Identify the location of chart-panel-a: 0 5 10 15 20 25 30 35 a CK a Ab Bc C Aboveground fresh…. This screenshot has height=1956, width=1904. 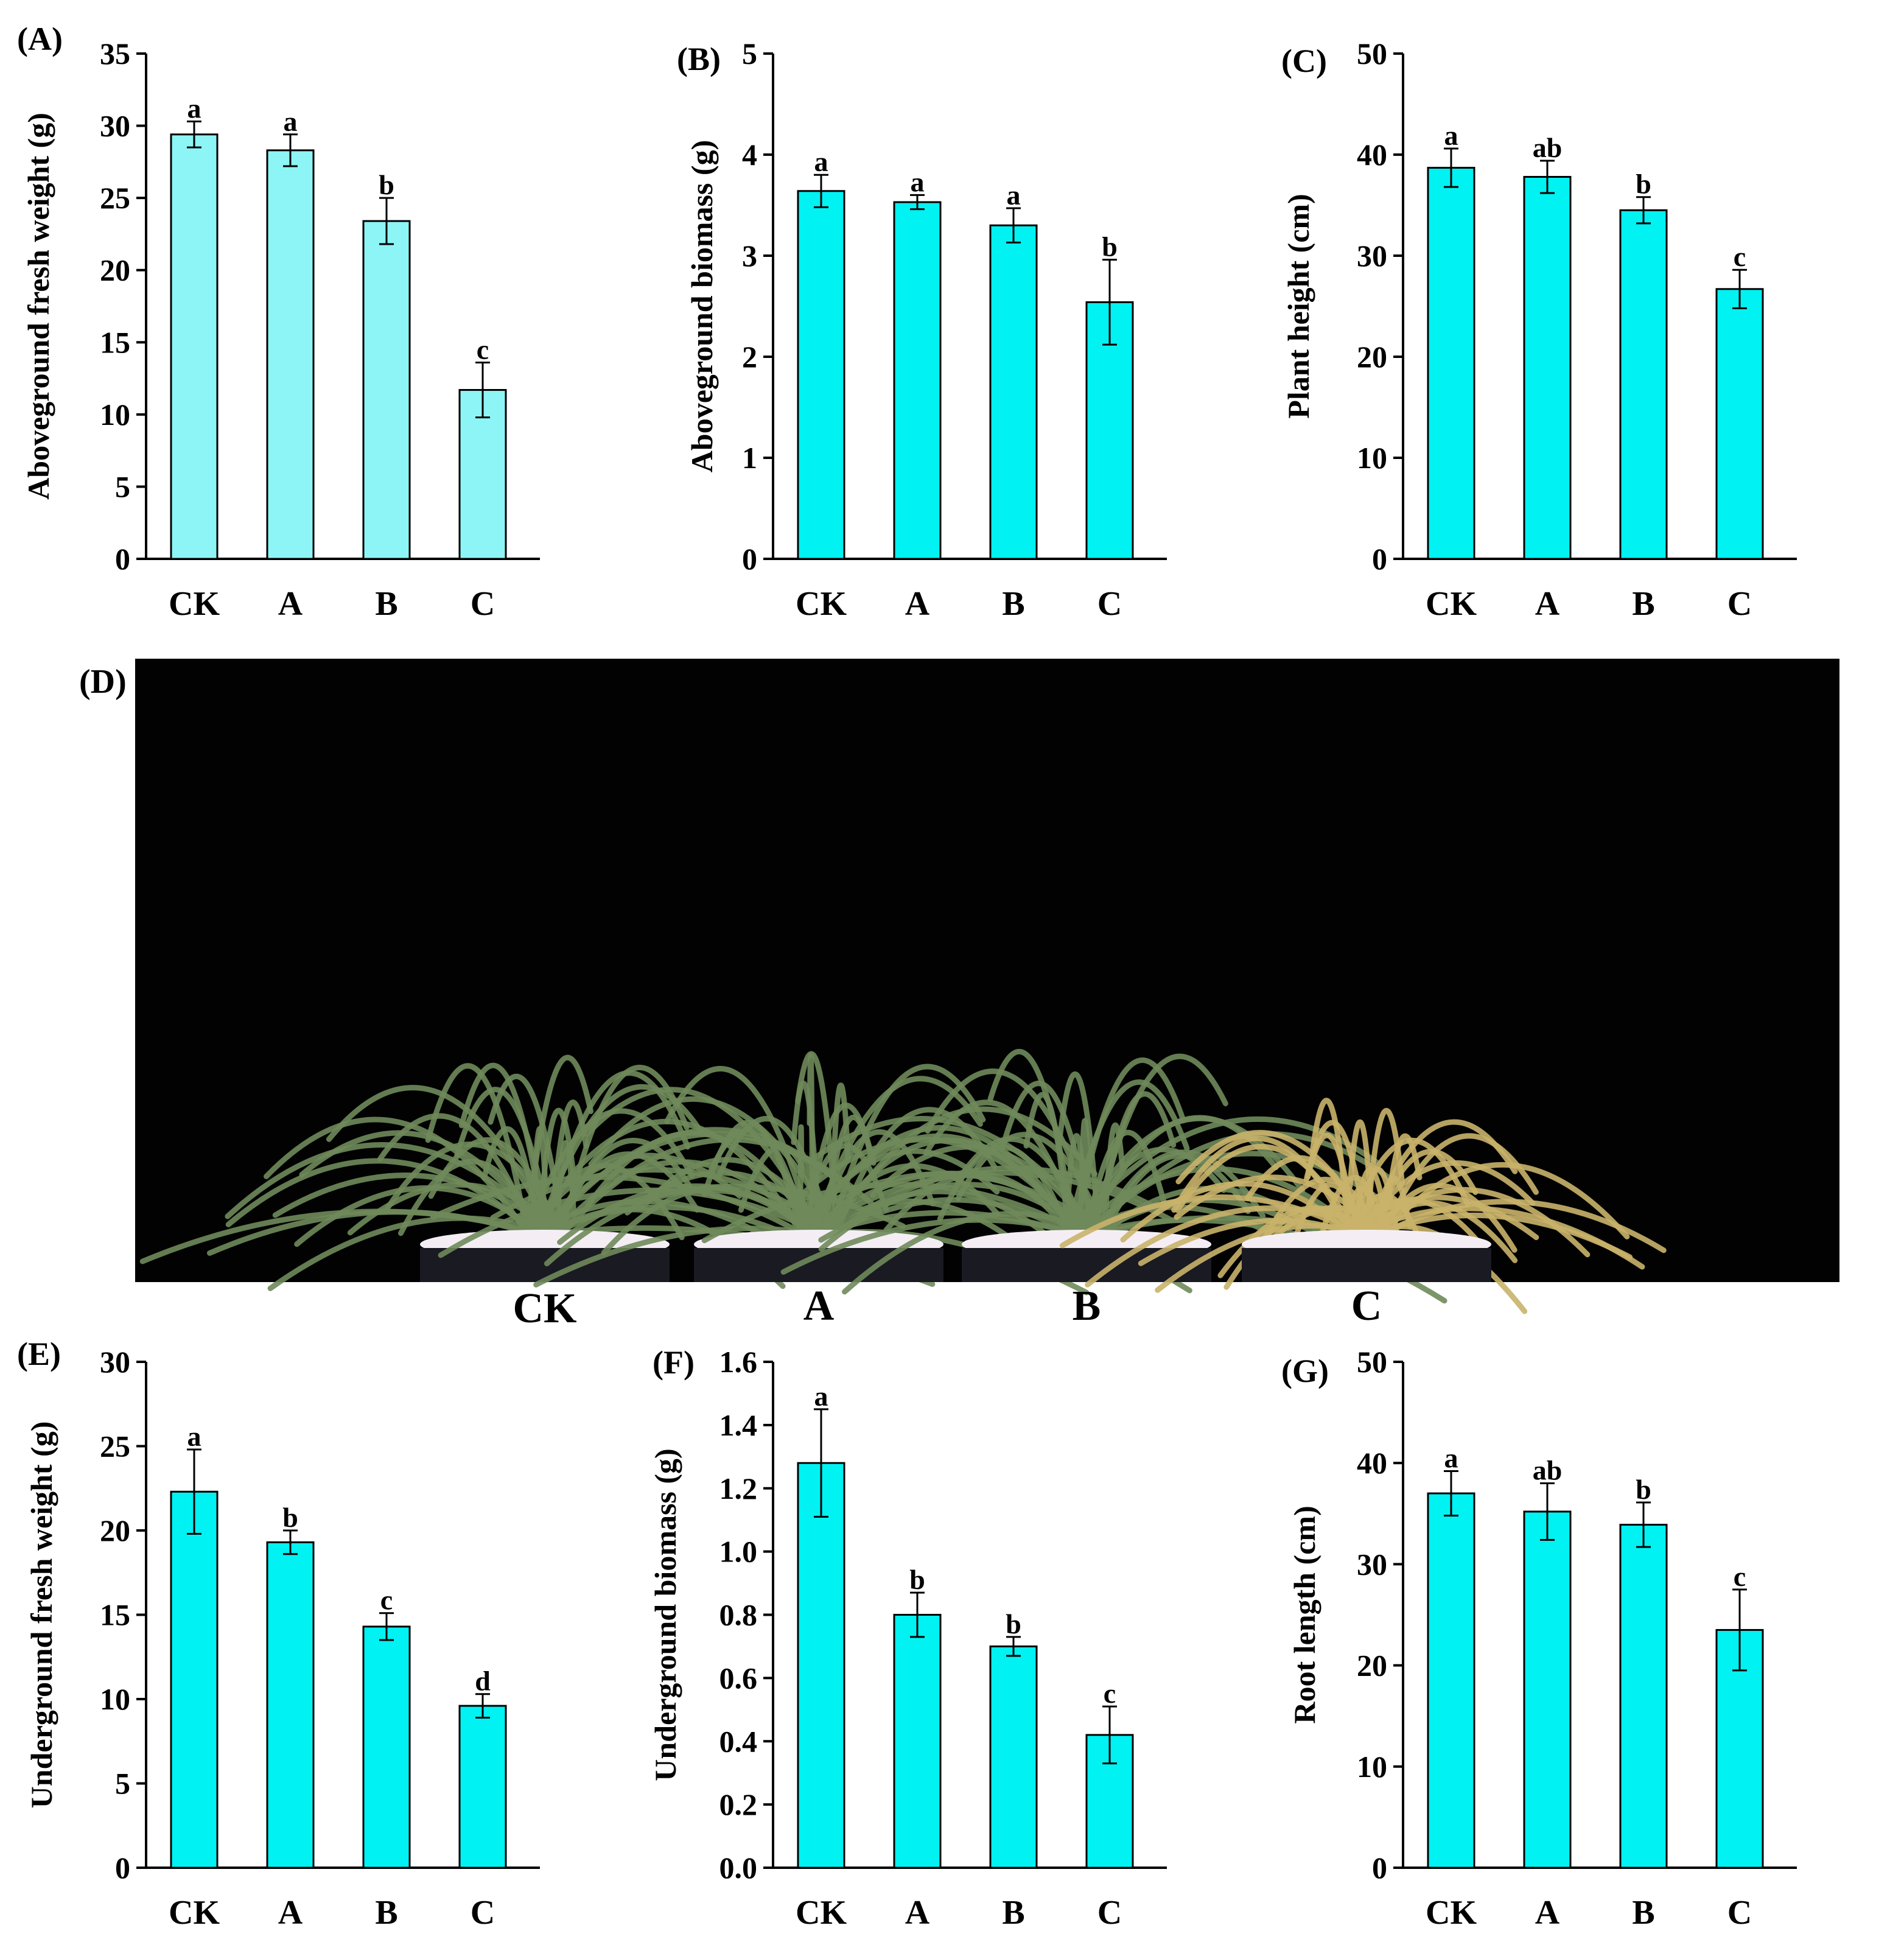
(278, 322).